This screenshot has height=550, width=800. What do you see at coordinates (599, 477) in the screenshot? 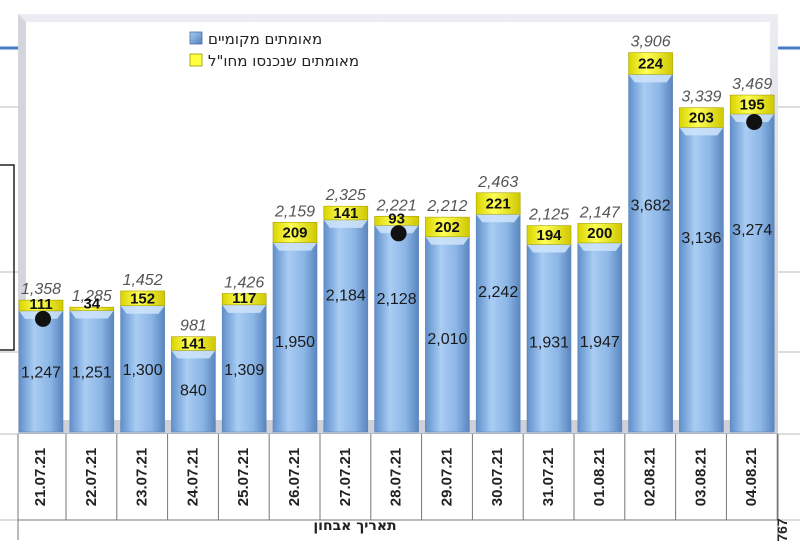
I see `x-tick-label: 01.08.21` at bounding box center [599, 477].